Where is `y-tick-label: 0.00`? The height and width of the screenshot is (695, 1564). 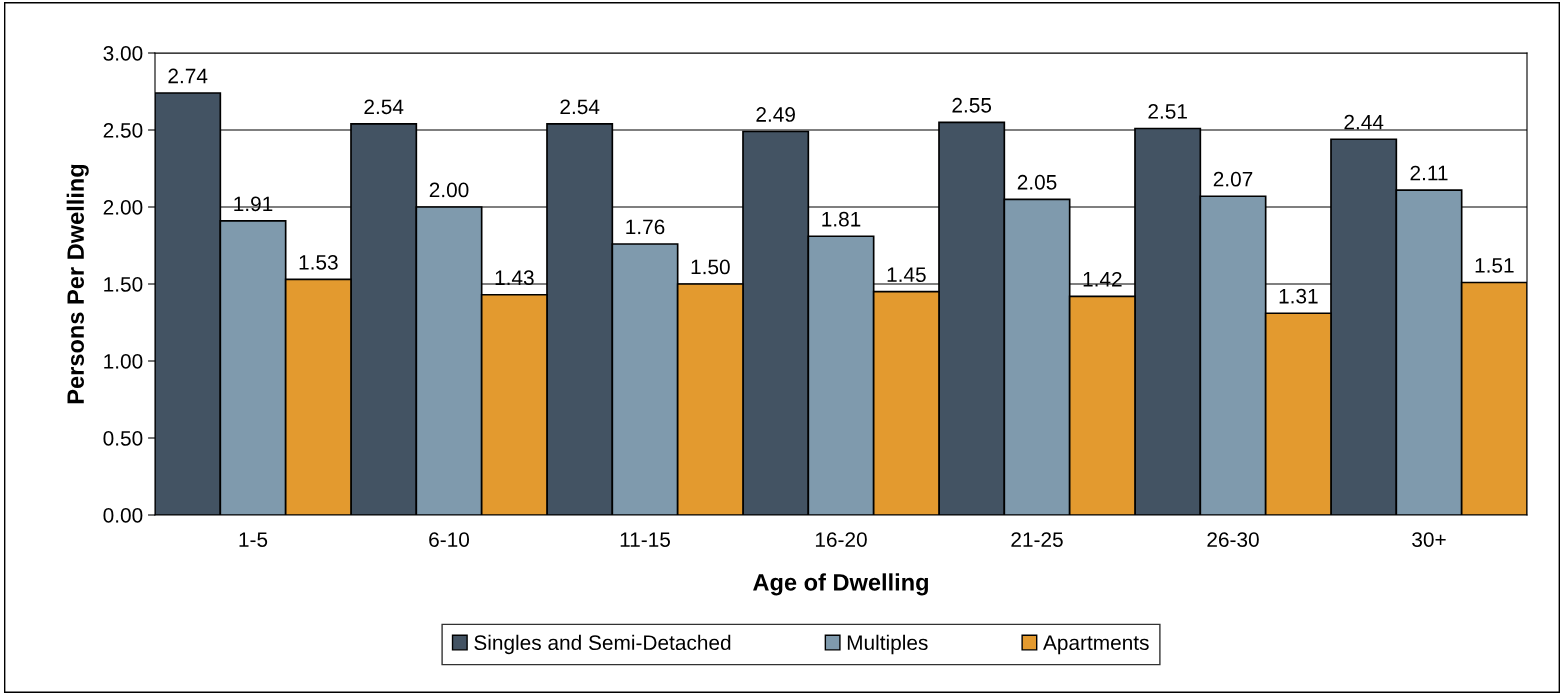
y-tick-label: 0.00 is located at coordinates (123, 515).